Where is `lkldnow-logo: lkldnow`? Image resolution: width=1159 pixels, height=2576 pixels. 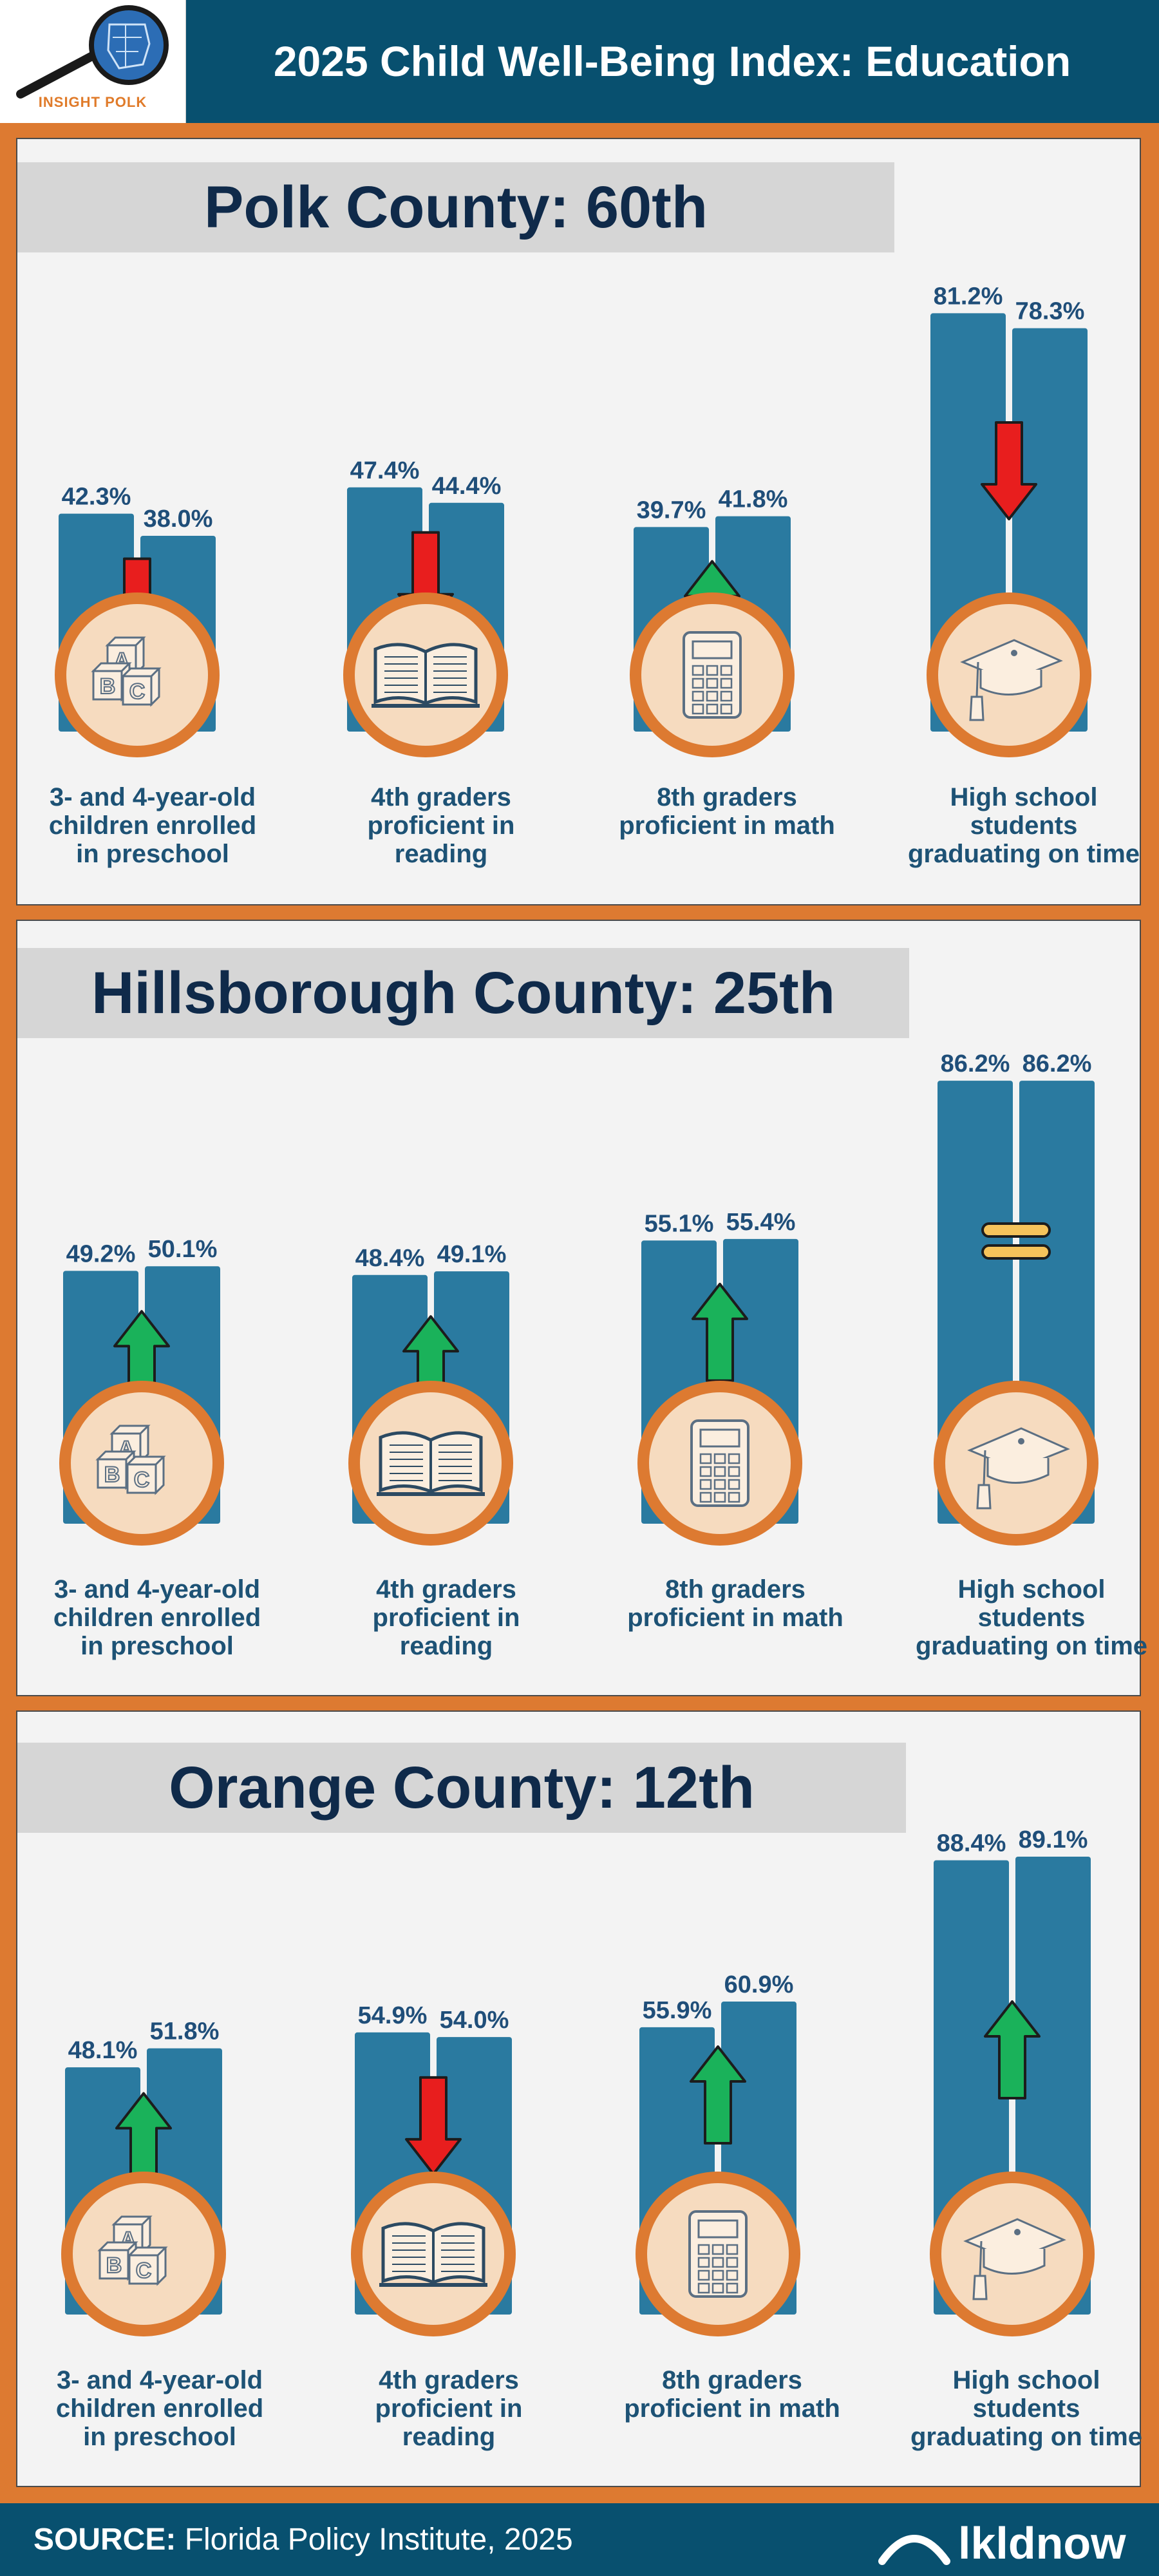 lkldnow-logo: lkldnow is located at coordinates (1002, 2543).